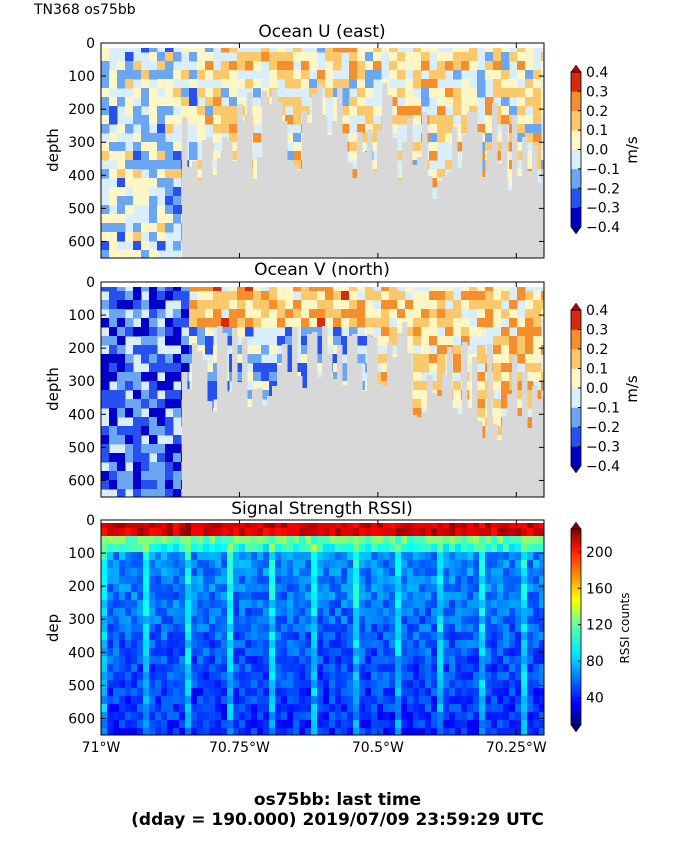 This screenshot has width=675, height=855. Describe the element at coordinates (595, 662) in the screenshot. I see `colorbar-tick-label: 80` at that location.